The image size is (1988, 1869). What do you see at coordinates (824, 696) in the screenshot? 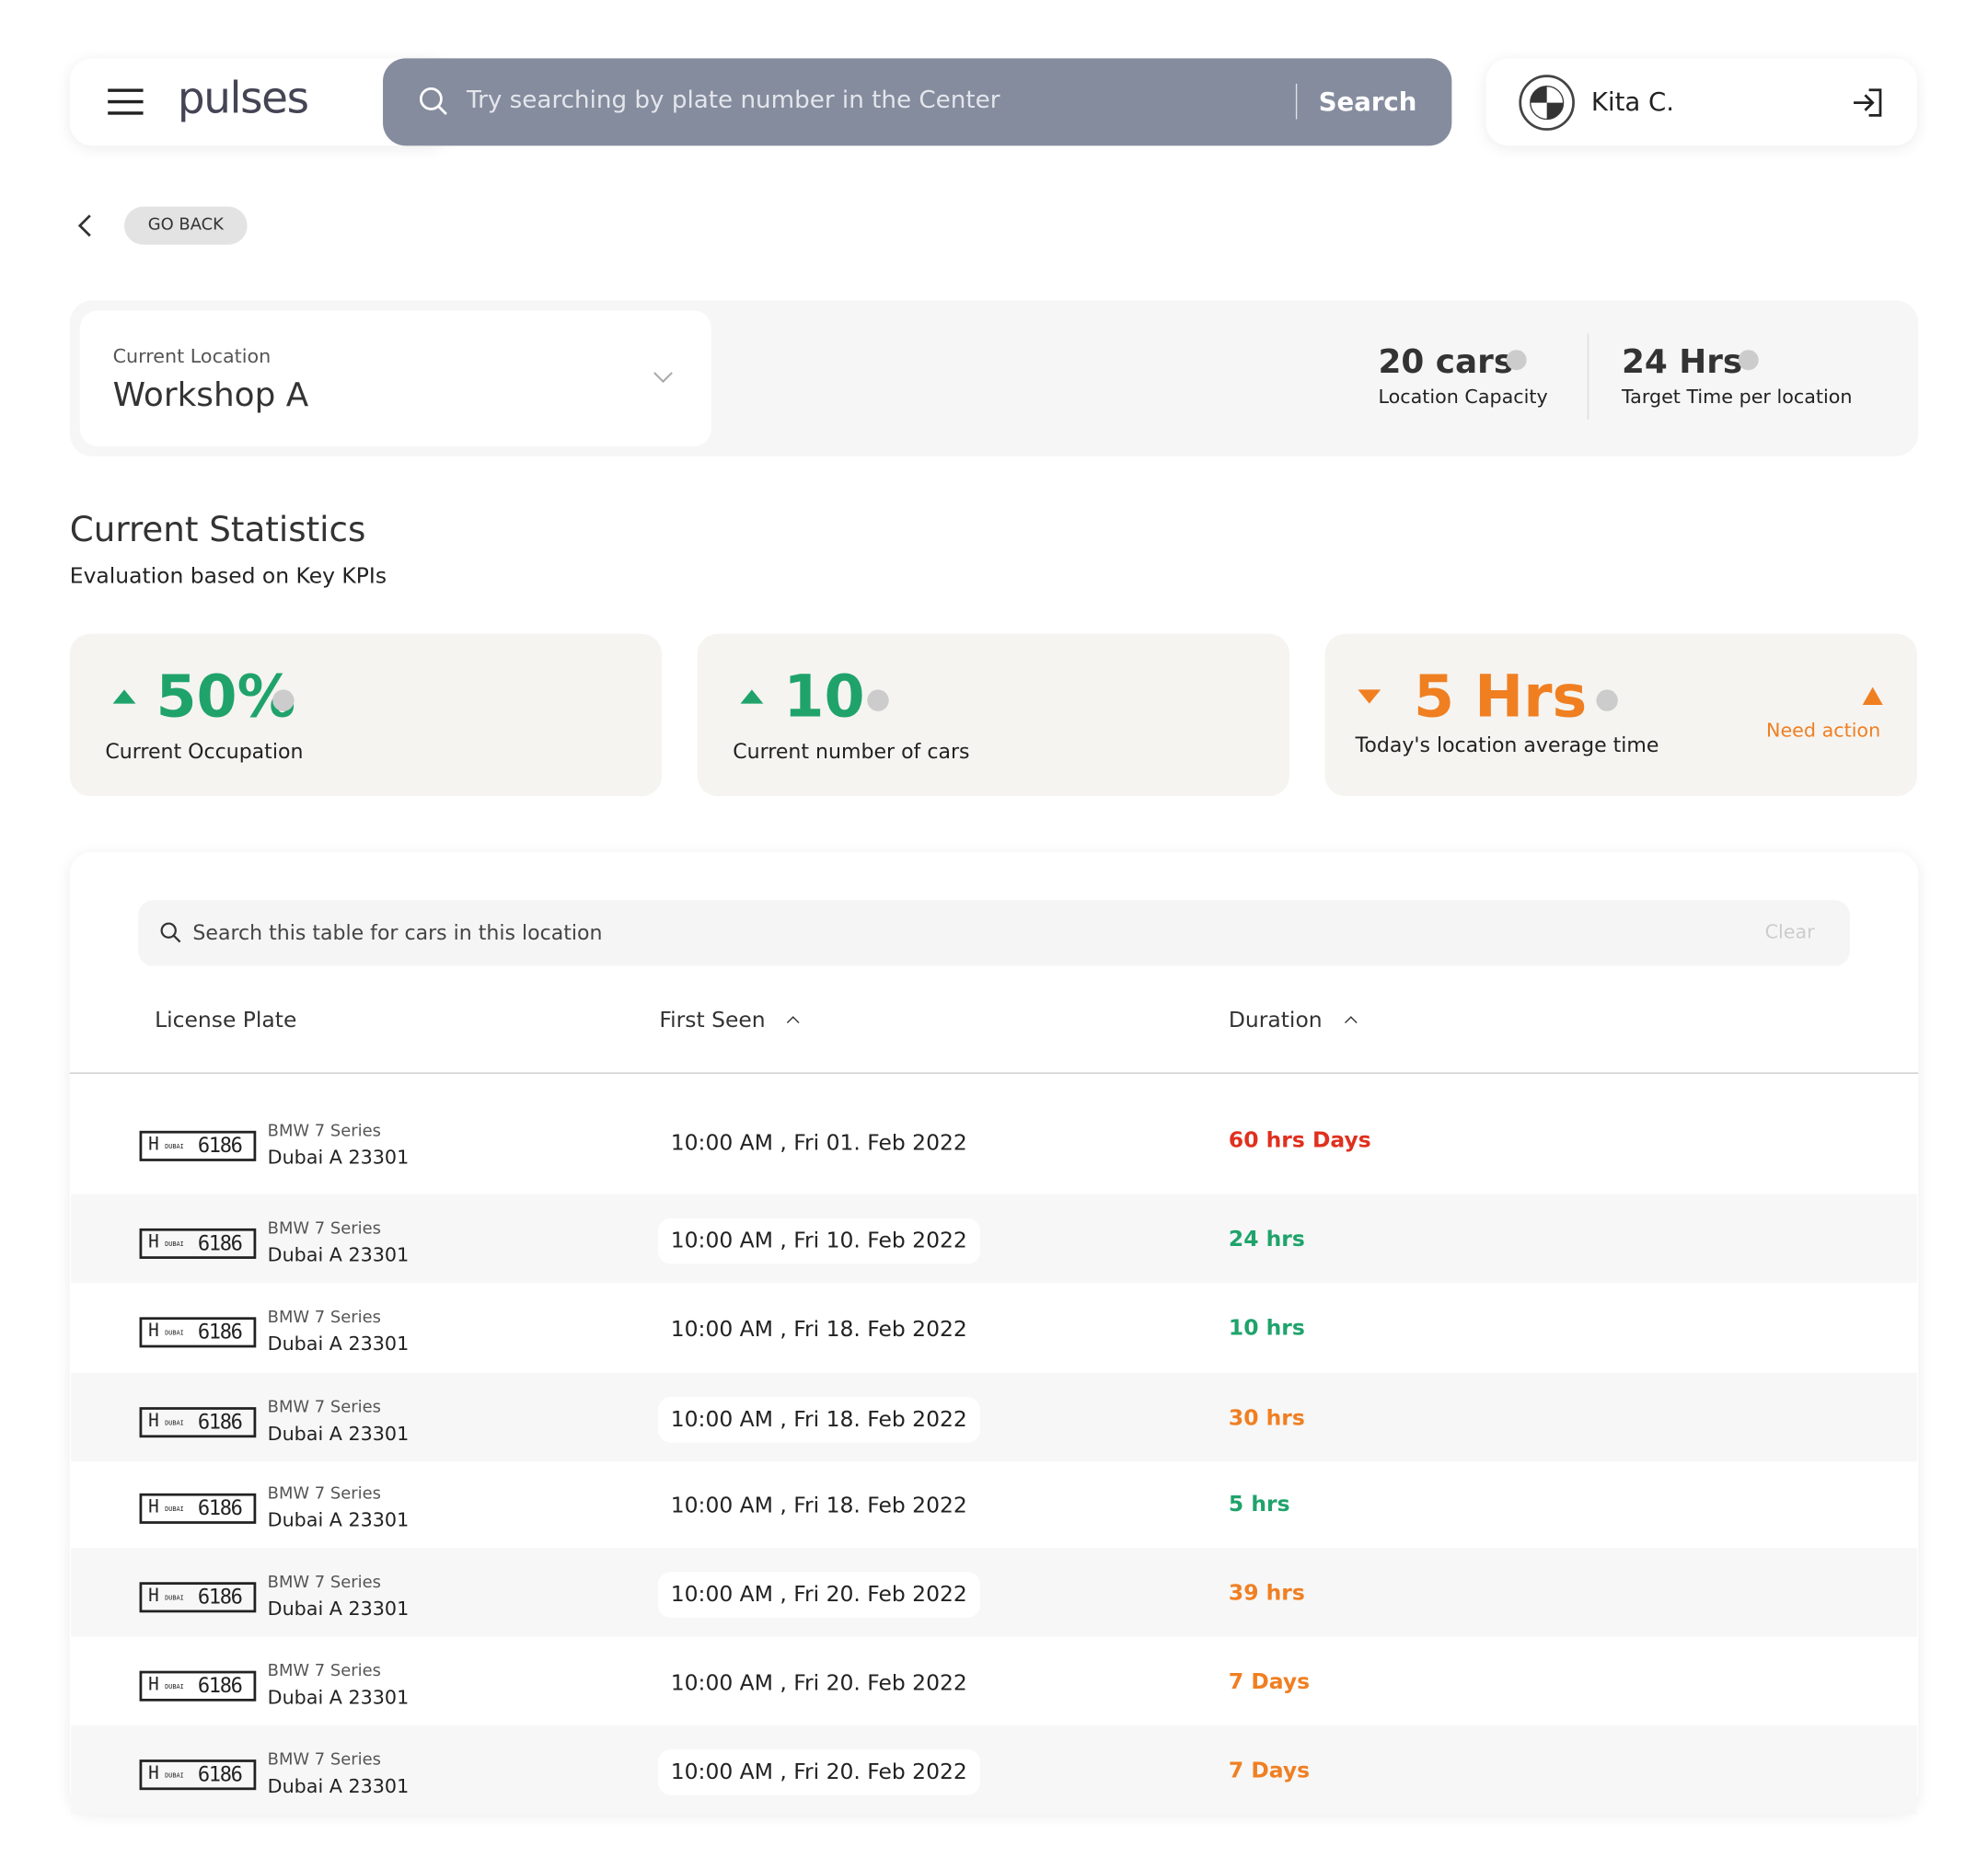
I see `kpi-value: 10` at bounding box center [824, 696].